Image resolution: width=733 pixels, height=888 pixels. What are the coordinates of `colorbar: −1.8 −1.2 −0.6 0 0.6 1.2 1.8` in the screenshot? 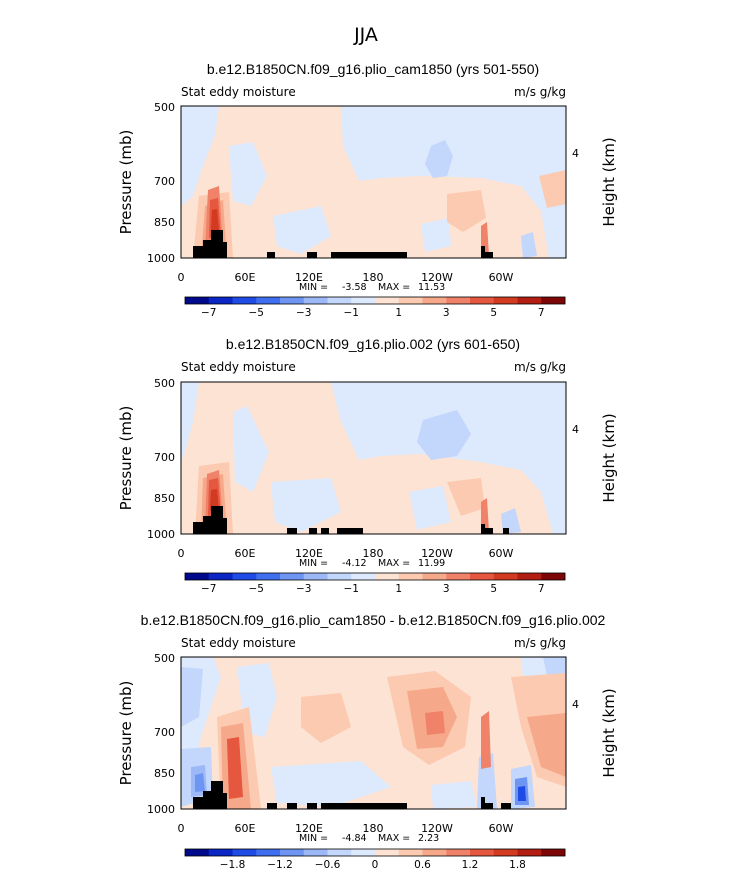 It's located at (375, 859).